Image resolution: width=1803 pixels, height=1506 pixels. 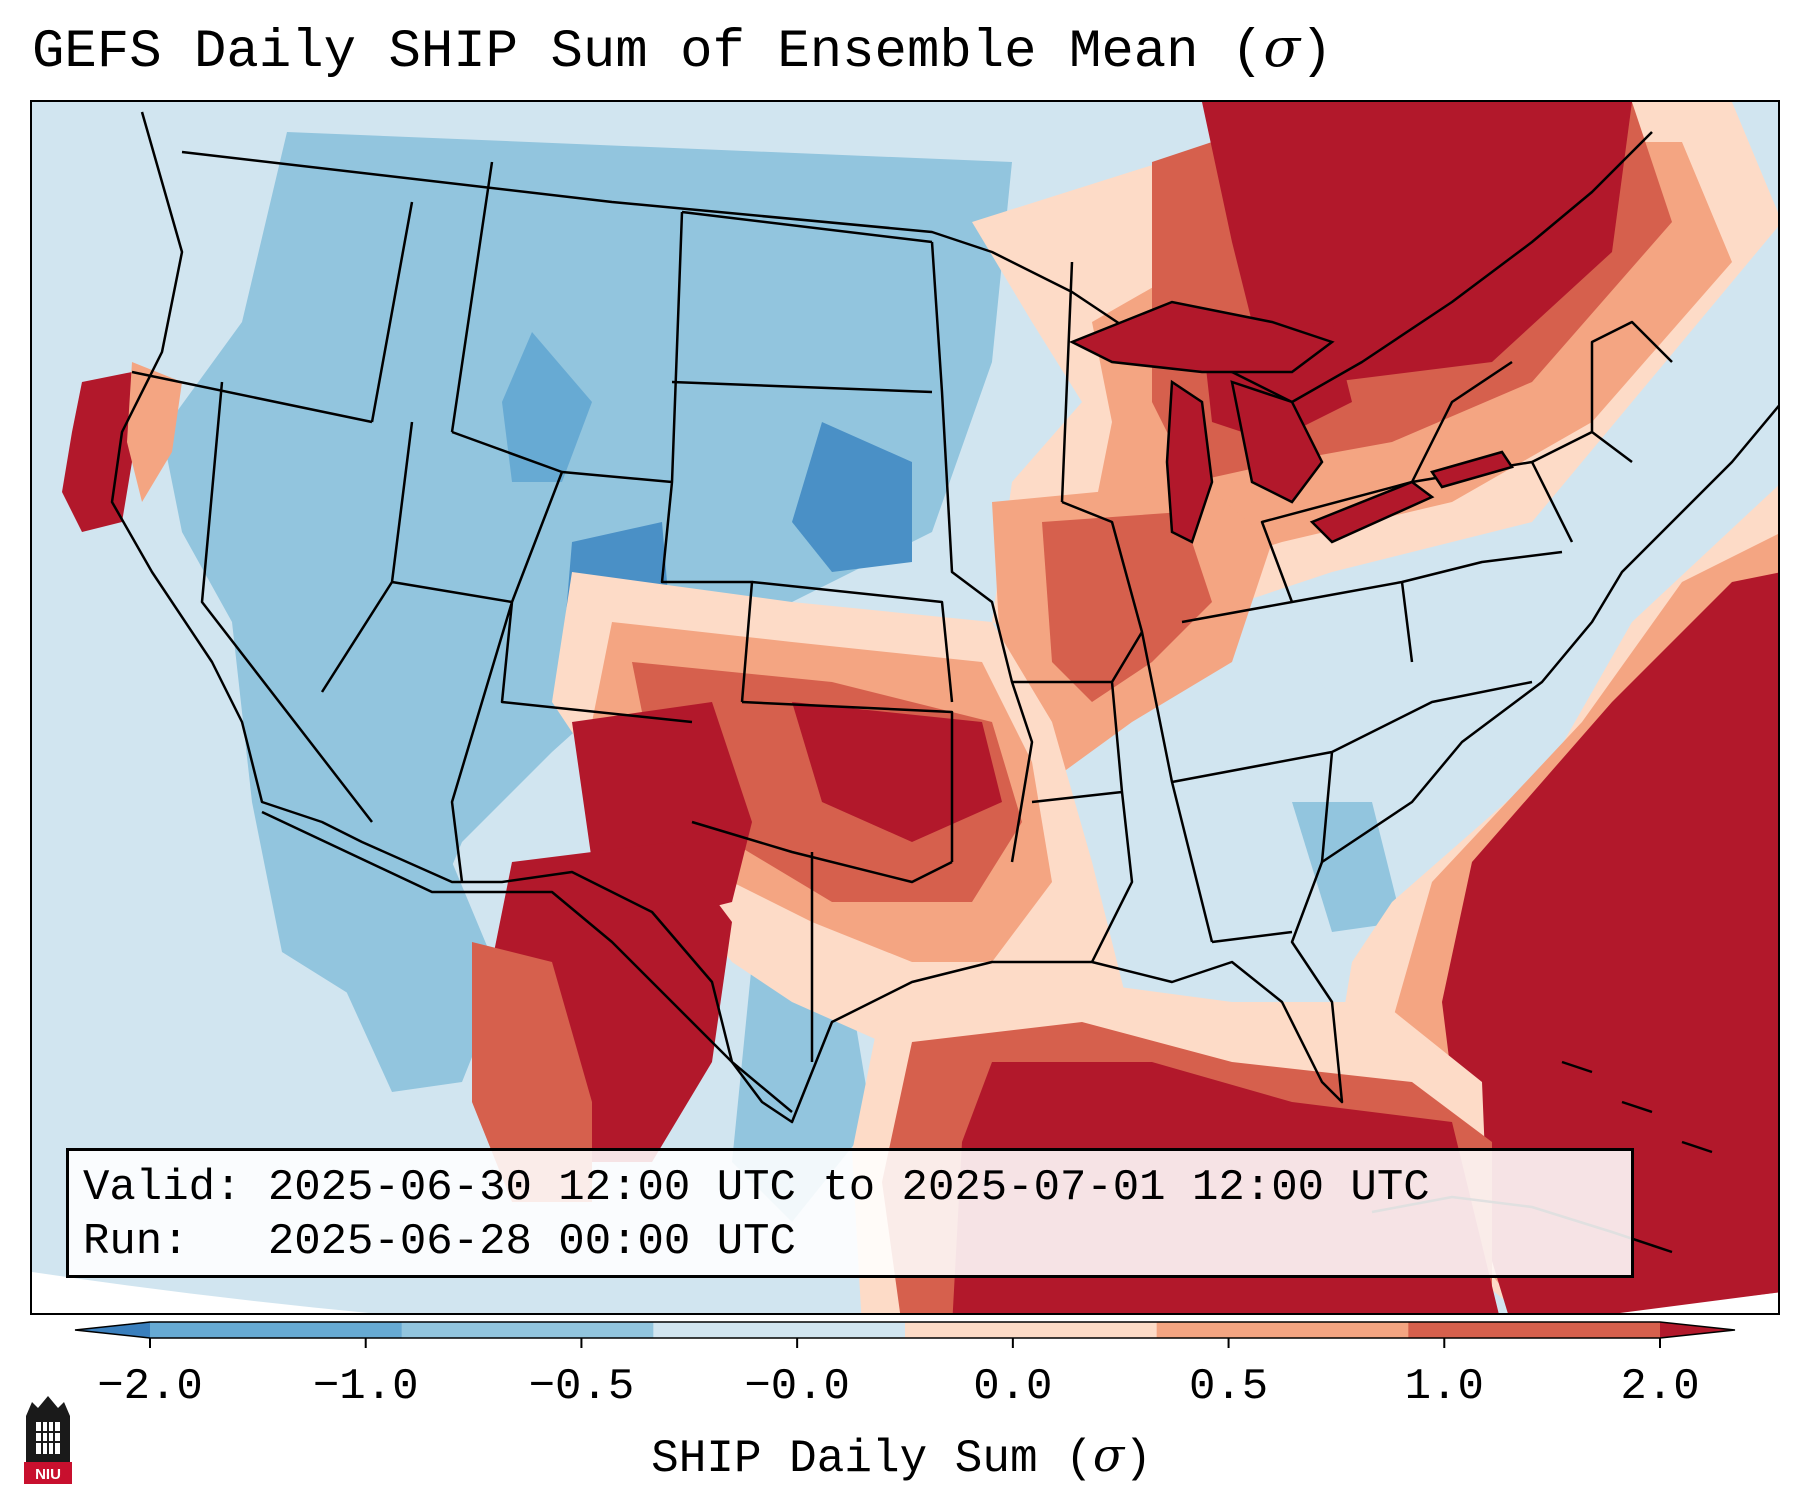 What do you see at coordinates (1201, 337) in the screenshot?
I see `lake-superior` at bounding box center [1201, 337].